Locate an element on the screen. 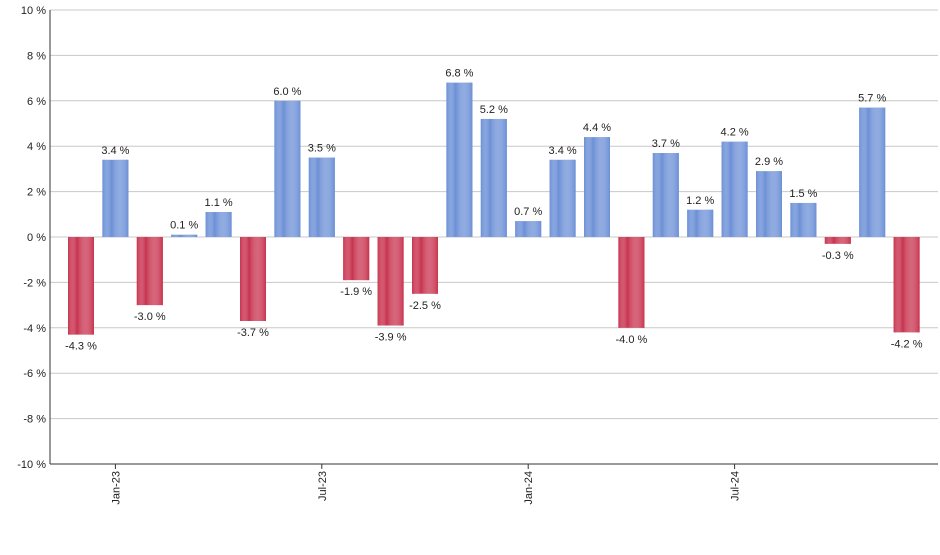 The image size is (940, 555). value-label: 0.7 % is located at coordinates (528, 212).